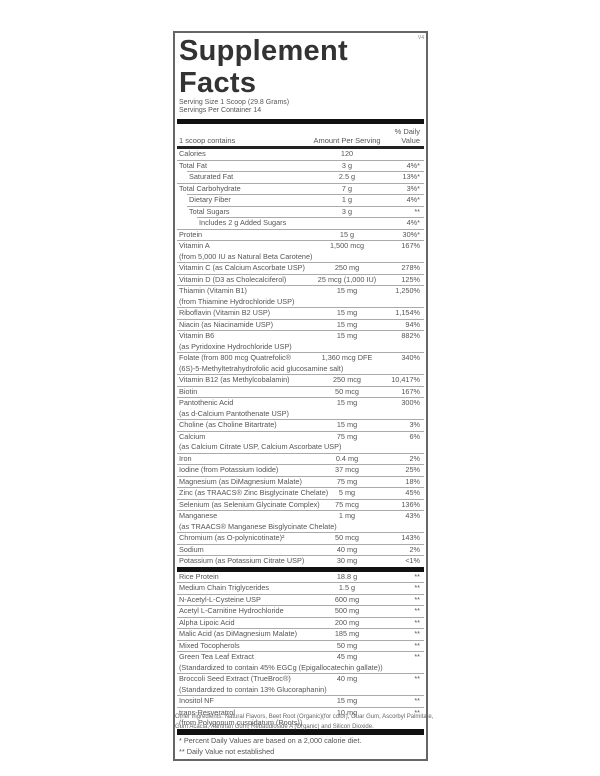  What do you see at coordinates (347, 587) in the screenshot?
I see `nutrient-amount: 1.5 g` at bounding box center [347, 587].